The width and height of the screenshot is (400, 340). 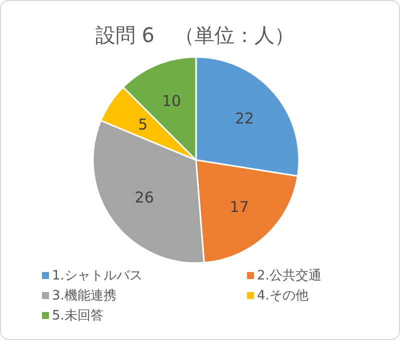 What do you see at coordinates (143, 125) in the screenshot?
I see `data-label: 5` at bounding box center [143, 125].